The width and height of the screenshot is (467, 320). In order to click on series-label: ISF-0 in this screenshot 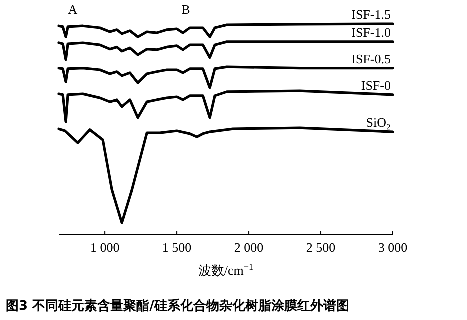, I will do `click(376, 85)`.